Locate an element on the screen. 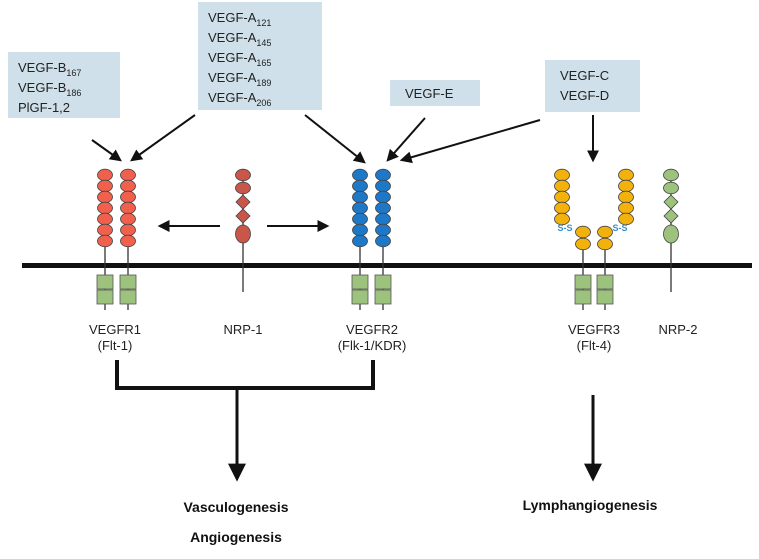 The width and height of the screenshot is (759, 559). outcome-lymphangiogenesis: Lymphangiogenesis is located at coordinates (590, 505).